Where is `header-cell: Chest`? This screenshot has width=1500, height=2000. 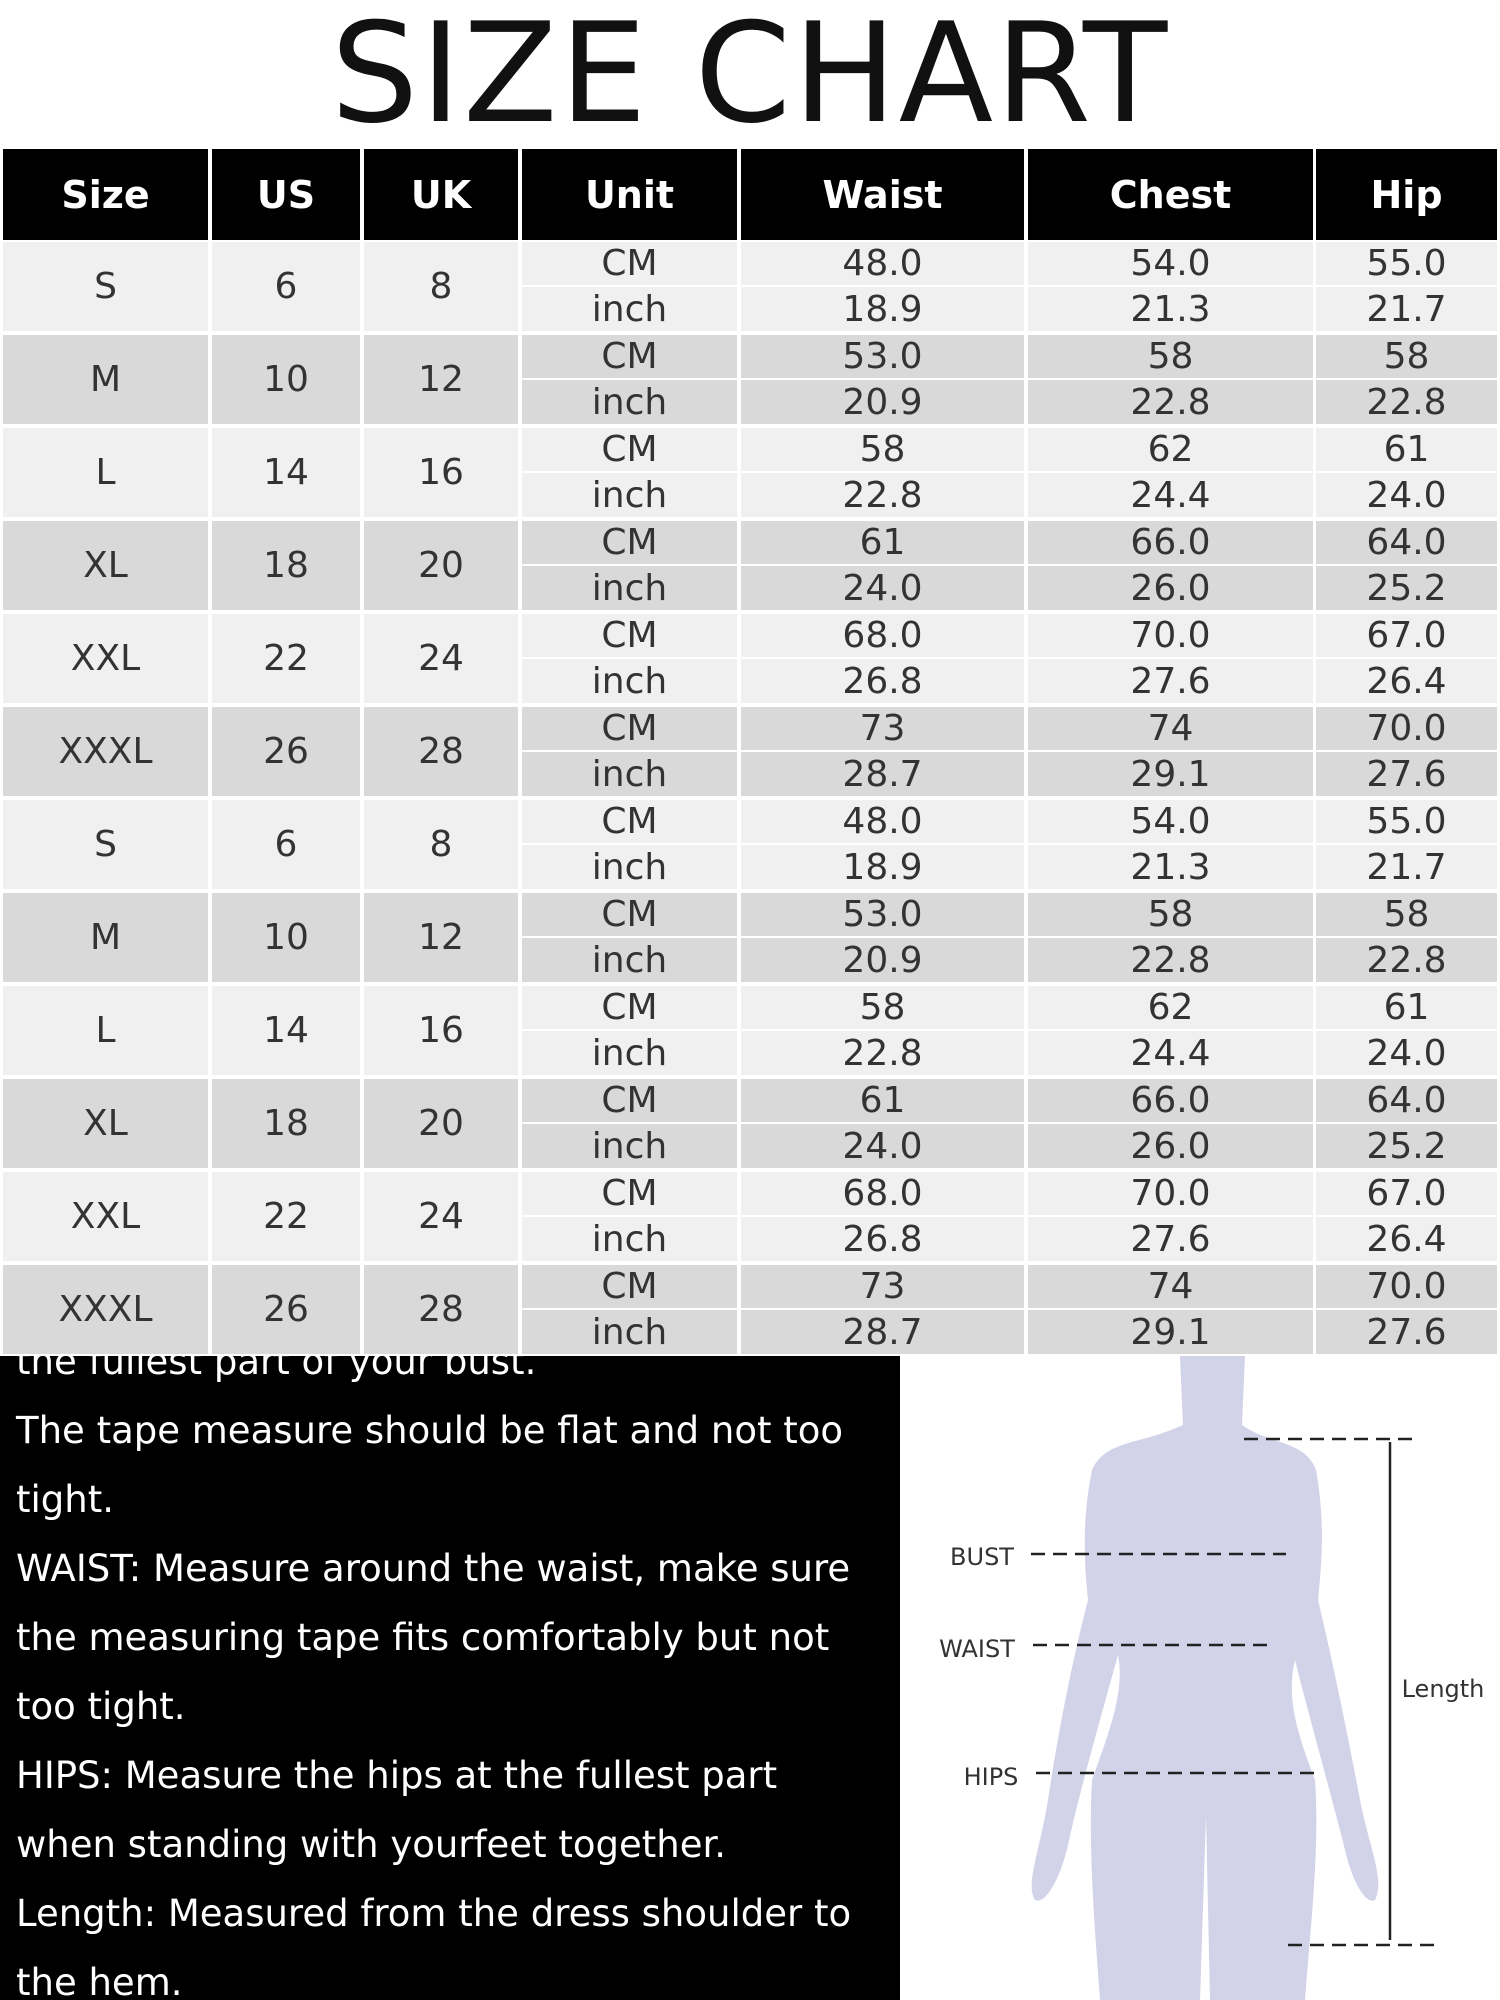
header-cell: Chest is located at coordinates (1170, 194).